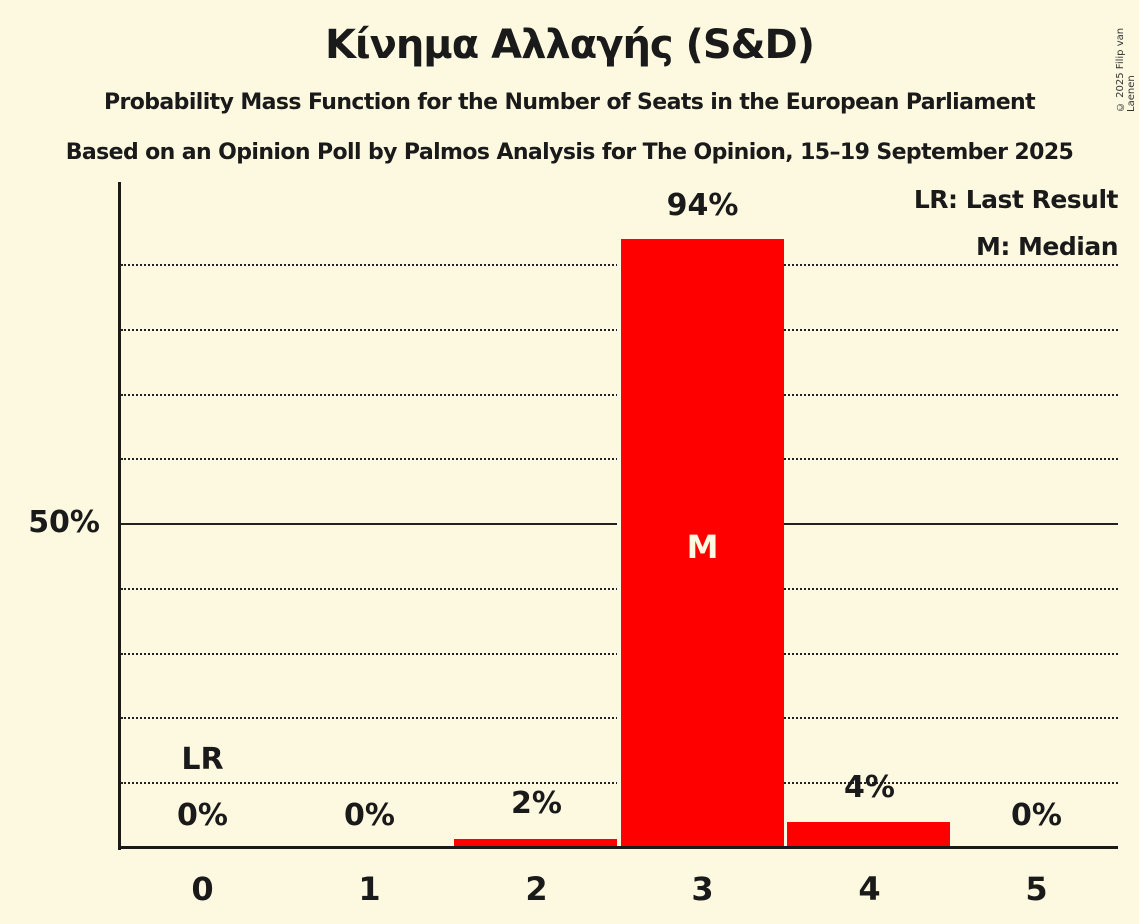  What do you see at coordinates (619, 543) in the screenshot?
I see `bar-gap` at bounding box center [619, 543].